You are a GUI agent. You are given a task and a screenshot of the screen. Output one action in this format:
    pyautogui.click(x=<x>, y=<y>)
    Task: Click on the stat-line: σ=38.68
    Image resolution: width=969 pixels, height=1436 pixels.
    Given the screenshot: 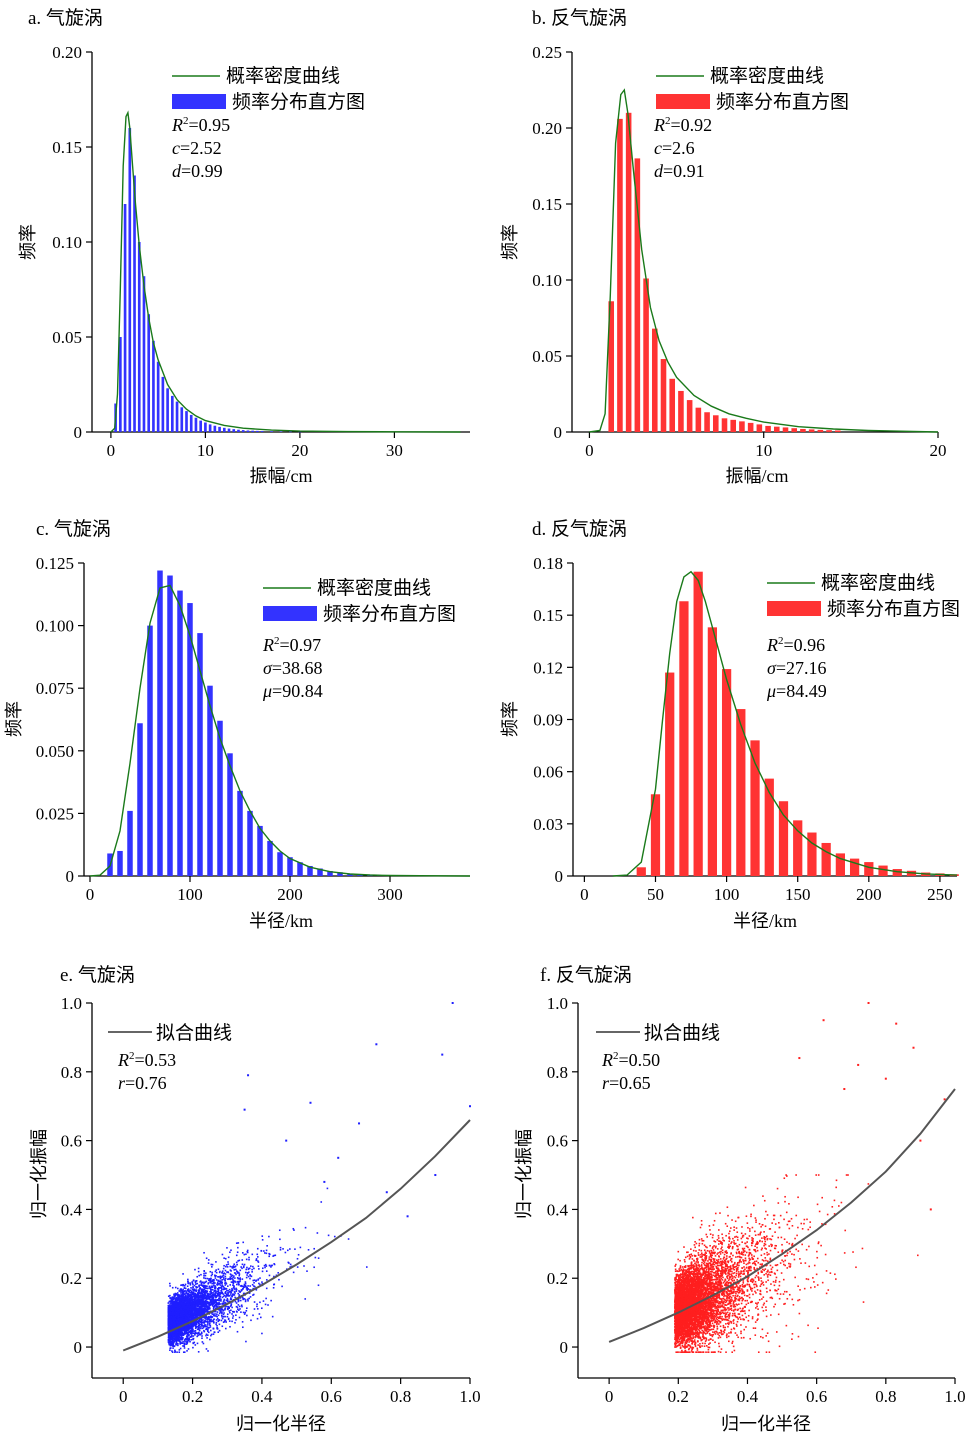 What is the action you would take?
    pyautogui.click(x=293, y=668)
    